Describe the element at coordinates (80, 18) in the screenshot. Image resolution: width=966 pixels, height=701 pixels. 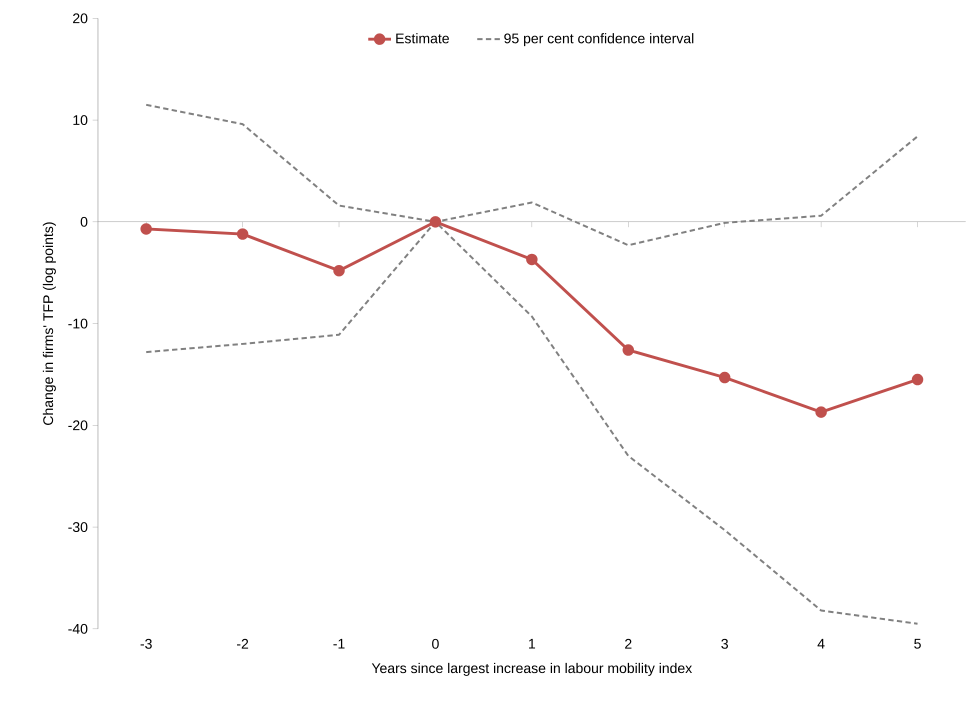
I see `y-tick-label: 20` at that location.